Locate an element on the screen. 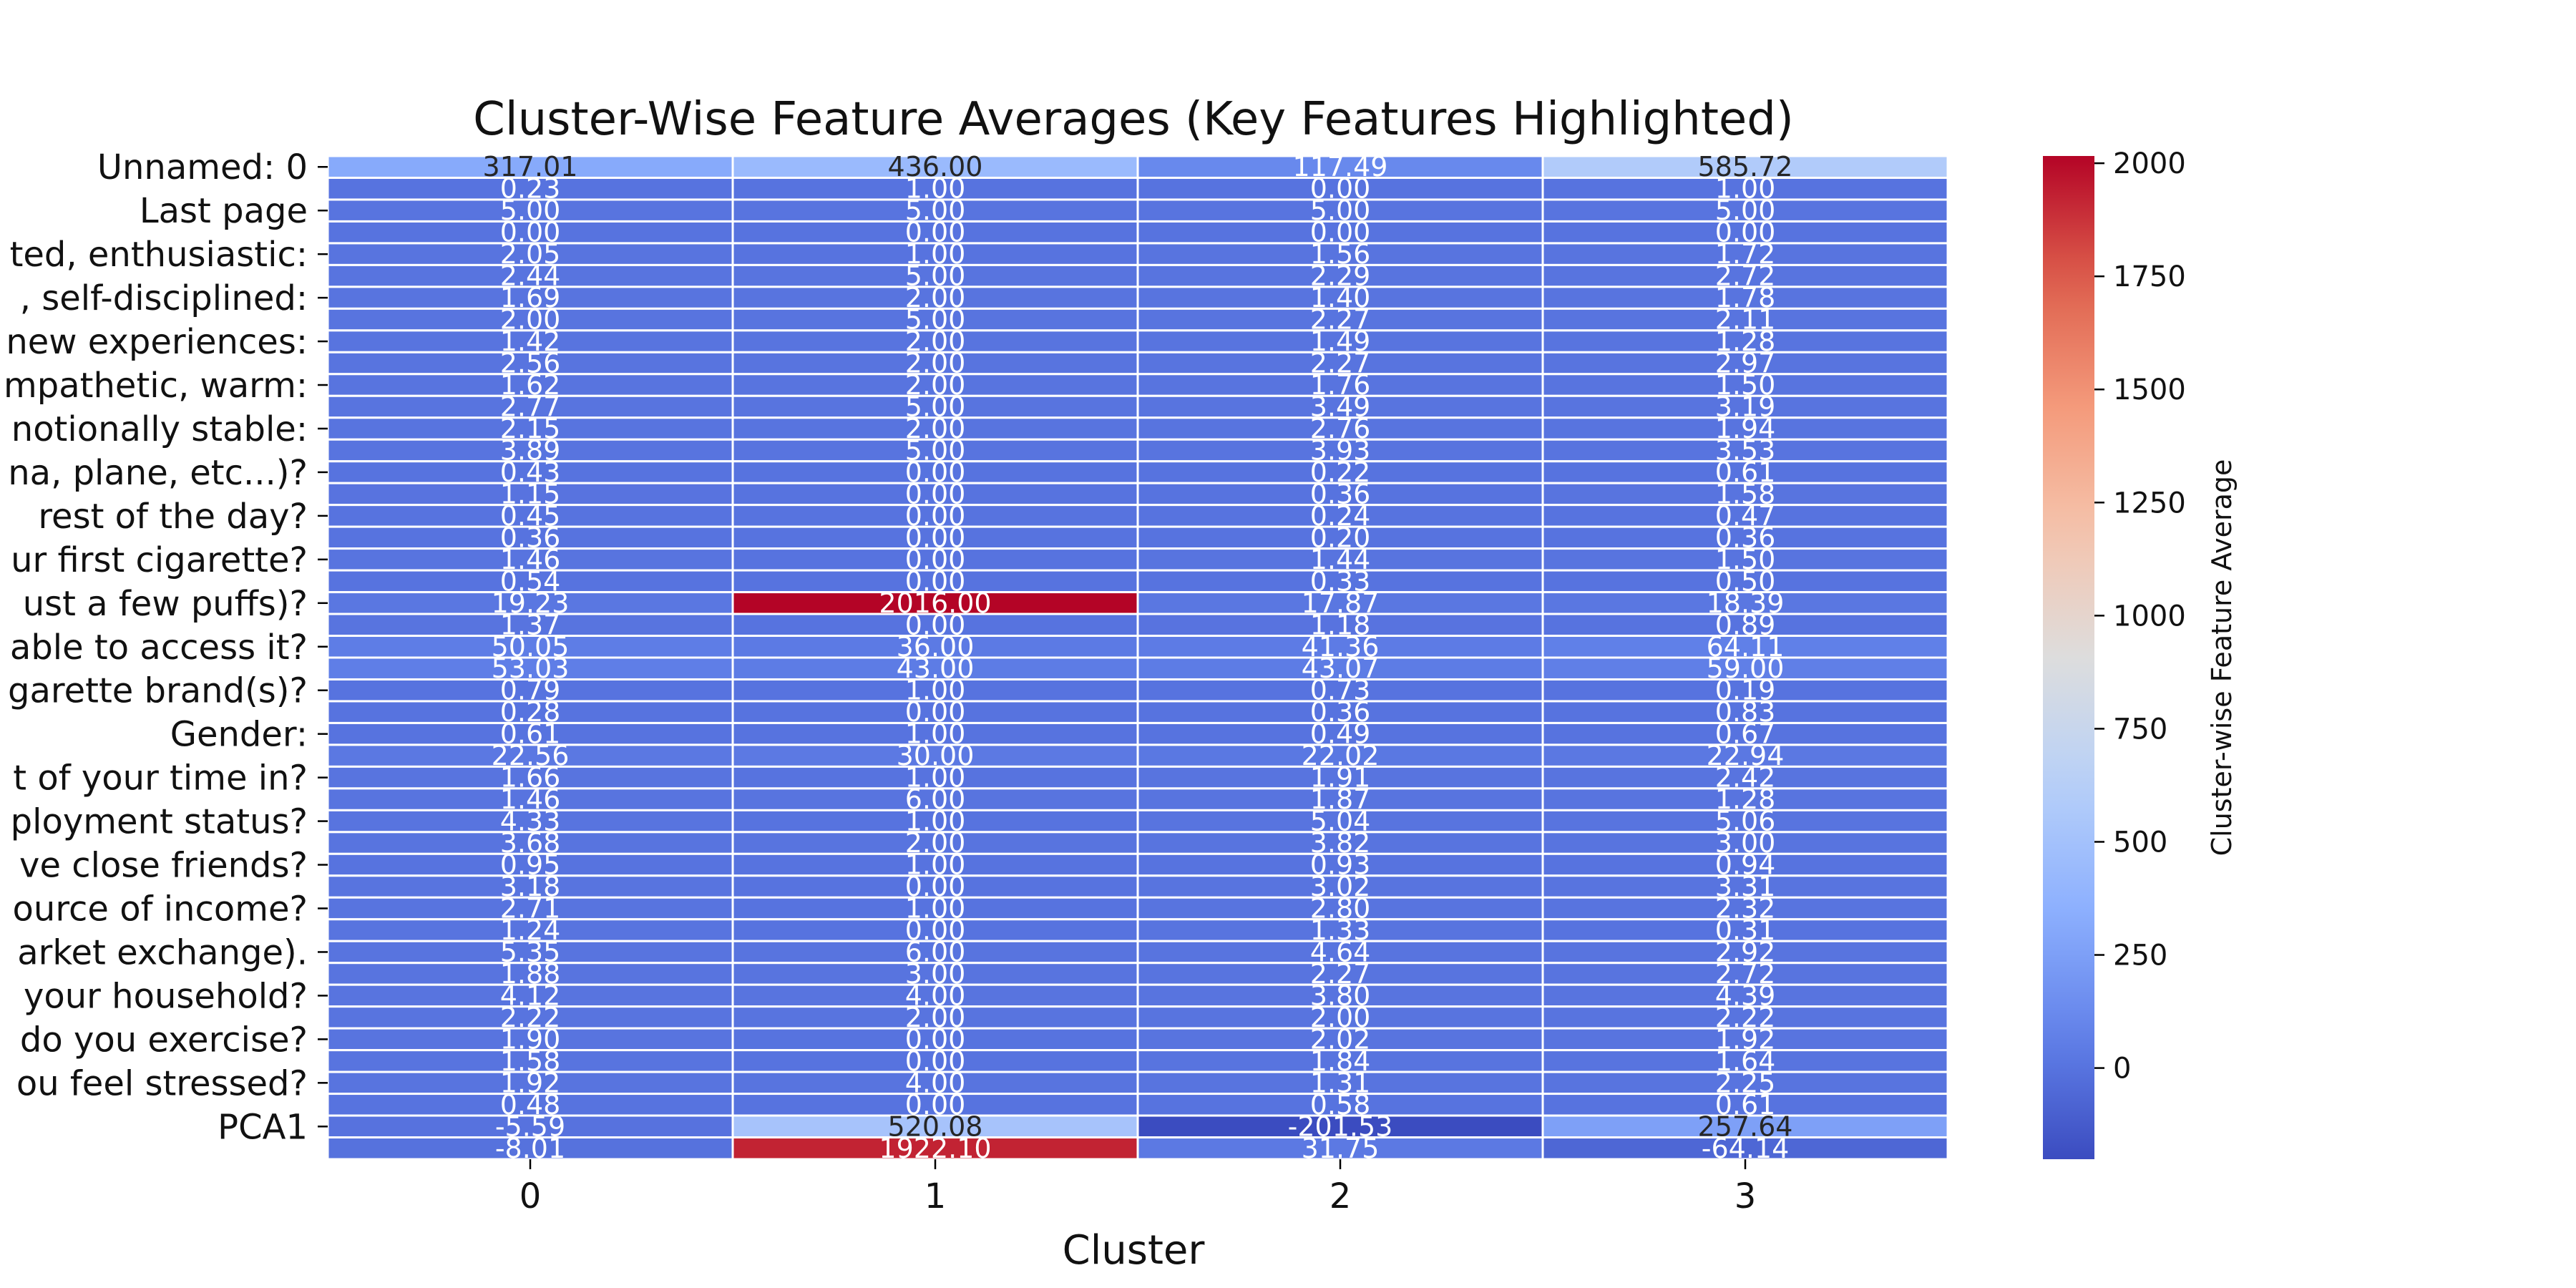 Image resolution: width=2576 pixels, height=1288 pixels. cell-value-label-r23-c3: 59.00 is located at coordinates (1746, 668).